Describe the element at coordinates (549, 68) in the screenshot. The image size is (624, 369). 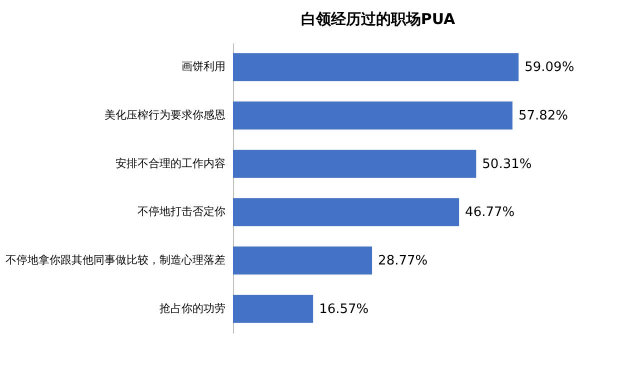
I see `data-label: 59.09%` at that location.